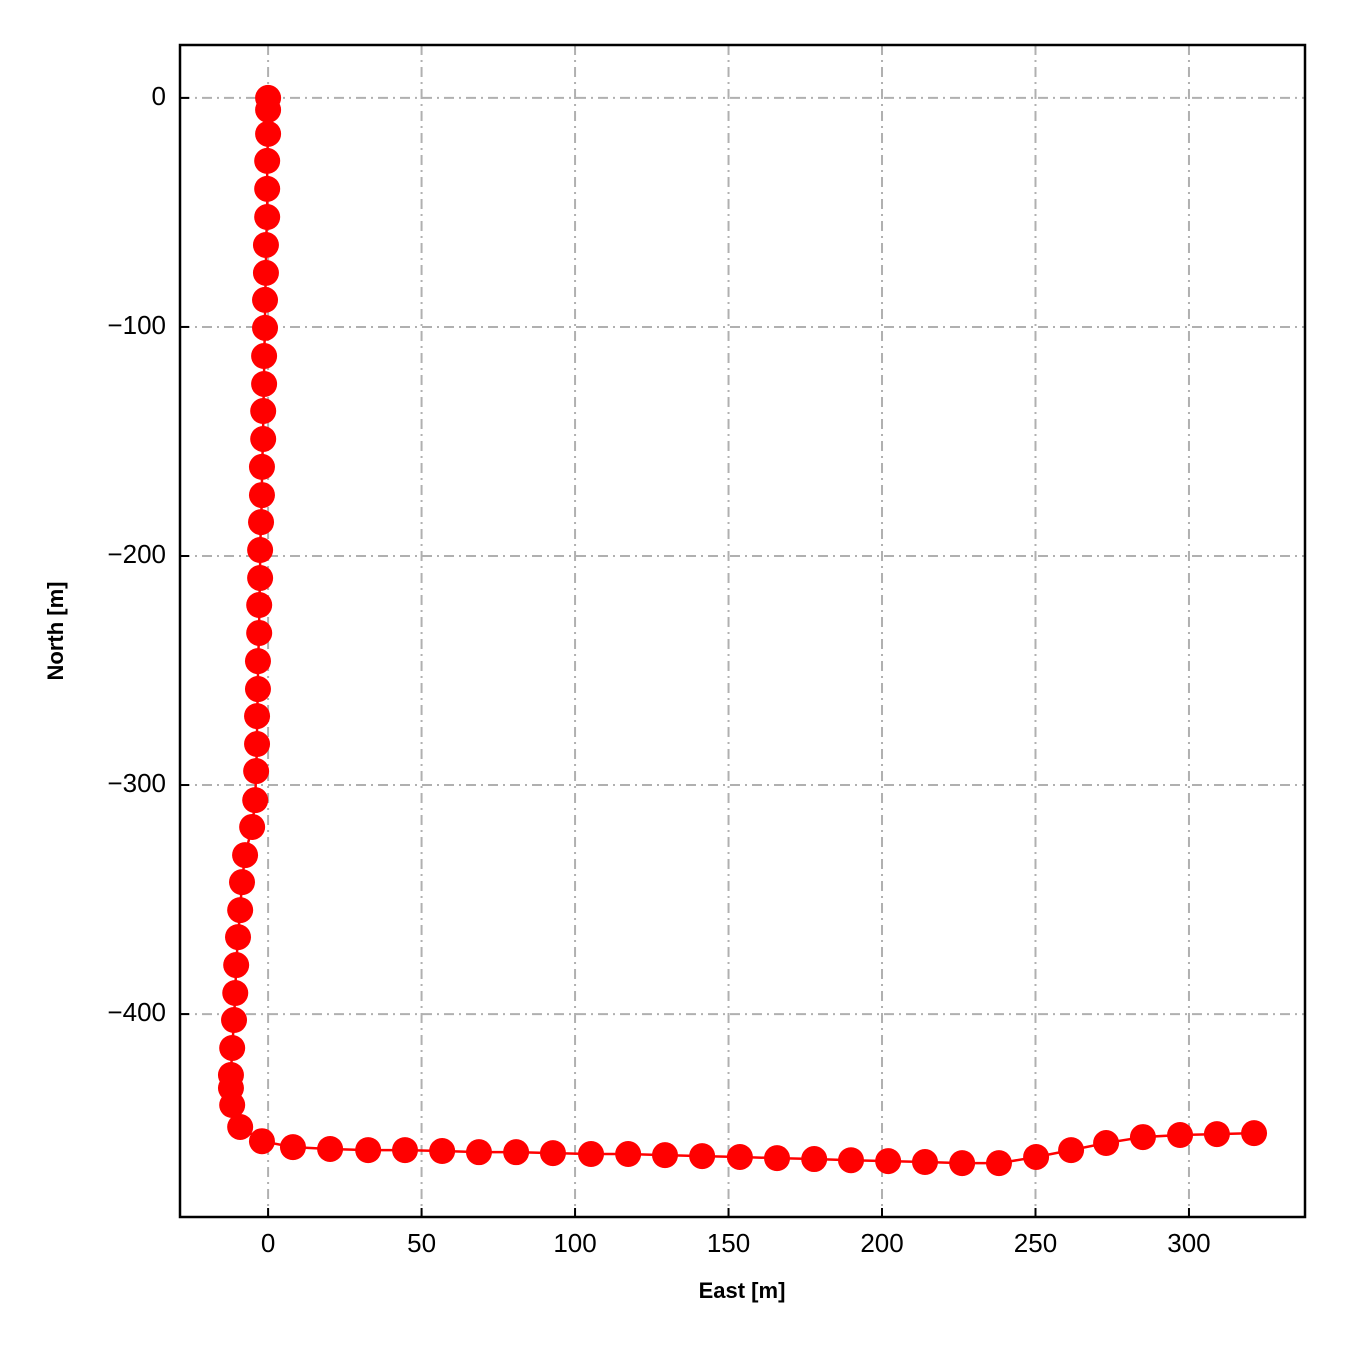  Describe the element at coordinates (268, 1243) in the screenshot. I see `x-tick-label: 0` at that location.